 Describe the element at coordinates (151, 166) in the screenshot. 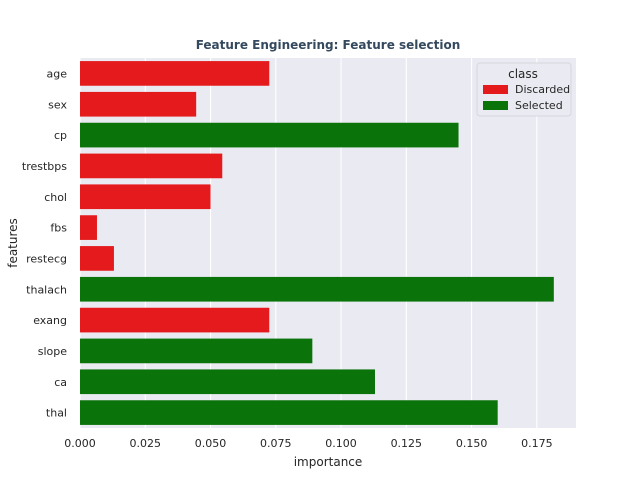

I see `bar-trestbps` at that location.